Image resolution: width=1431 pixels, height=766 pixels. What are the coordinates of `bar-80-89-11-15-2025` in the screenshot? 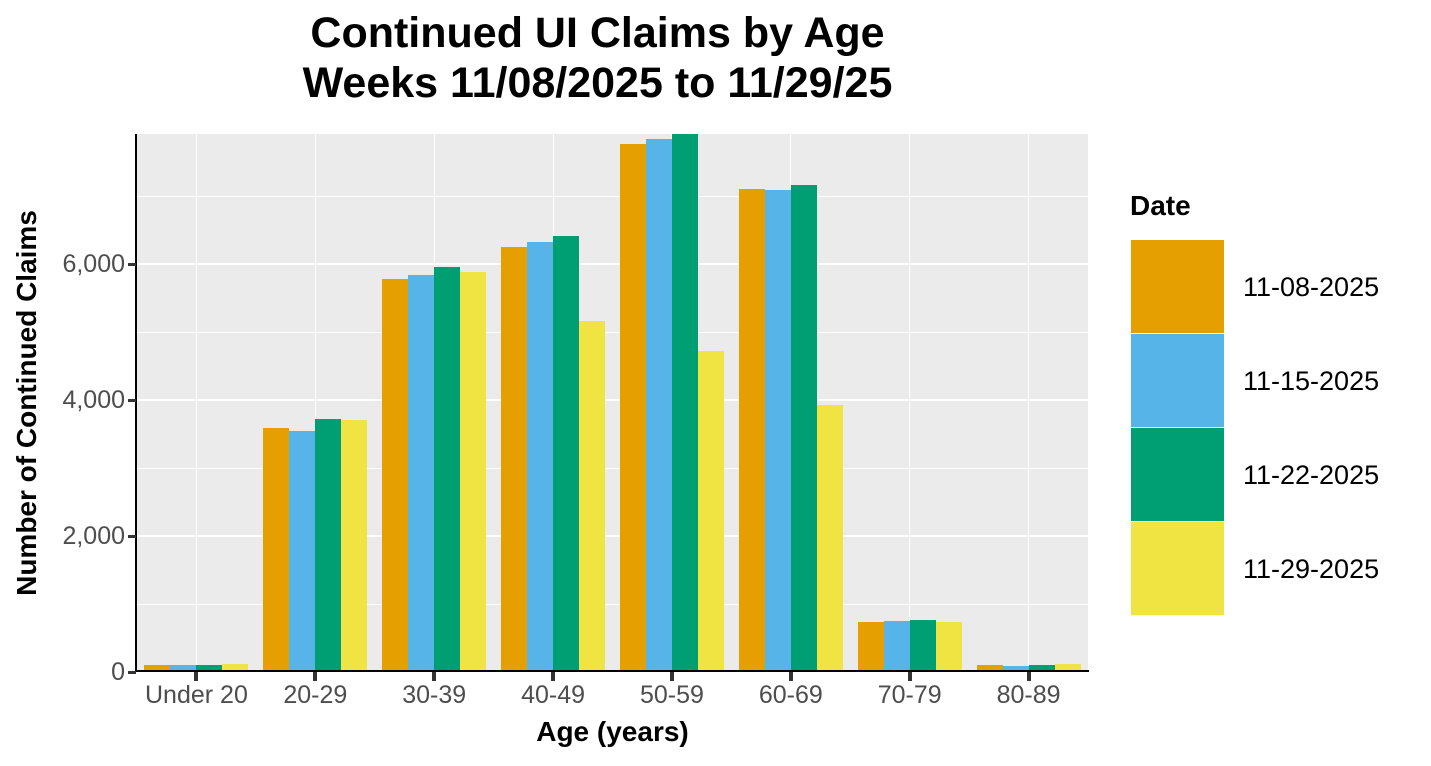 It's located at (1015, 668).